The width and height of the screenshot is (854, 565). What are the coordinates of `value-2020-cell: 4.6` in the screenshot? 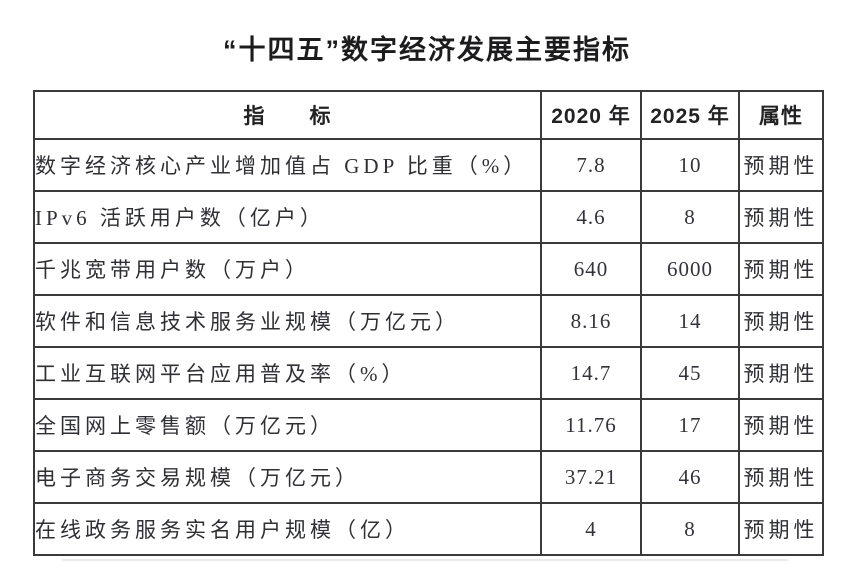 It's located at (591, 217).